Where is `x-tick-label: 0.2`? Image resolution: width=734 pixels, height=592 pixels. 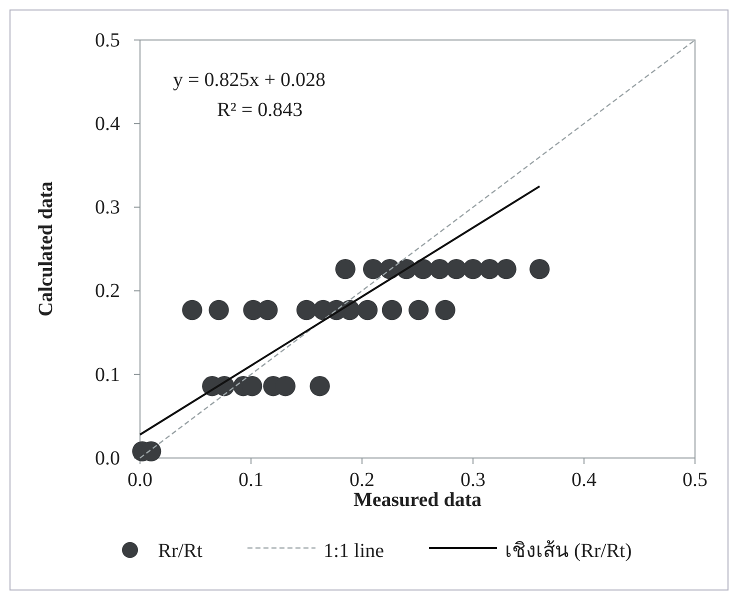
x-tick-label: 0.2 is located at coordinates (362, 480).